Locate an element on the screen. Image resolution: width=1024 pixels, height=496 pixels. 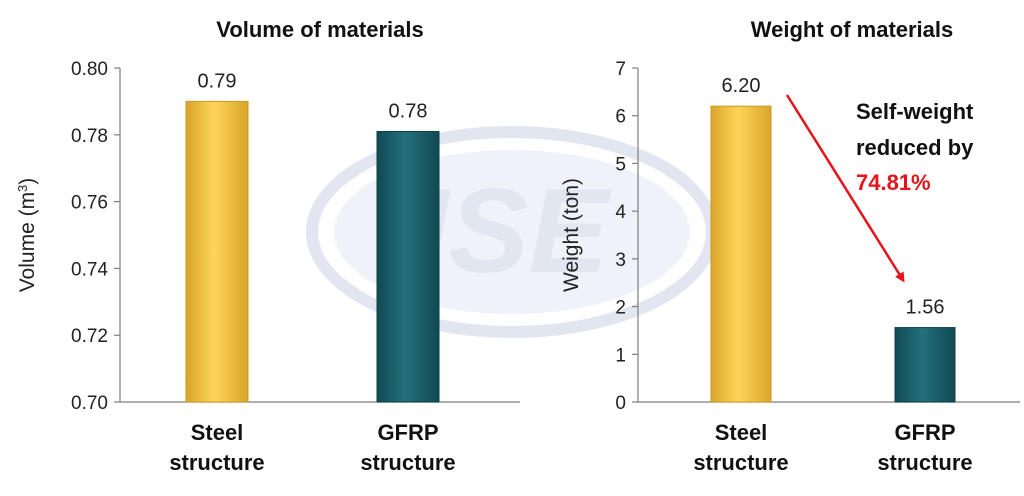
y-tick-label: 0.76 is located at coordinates (89, 203).